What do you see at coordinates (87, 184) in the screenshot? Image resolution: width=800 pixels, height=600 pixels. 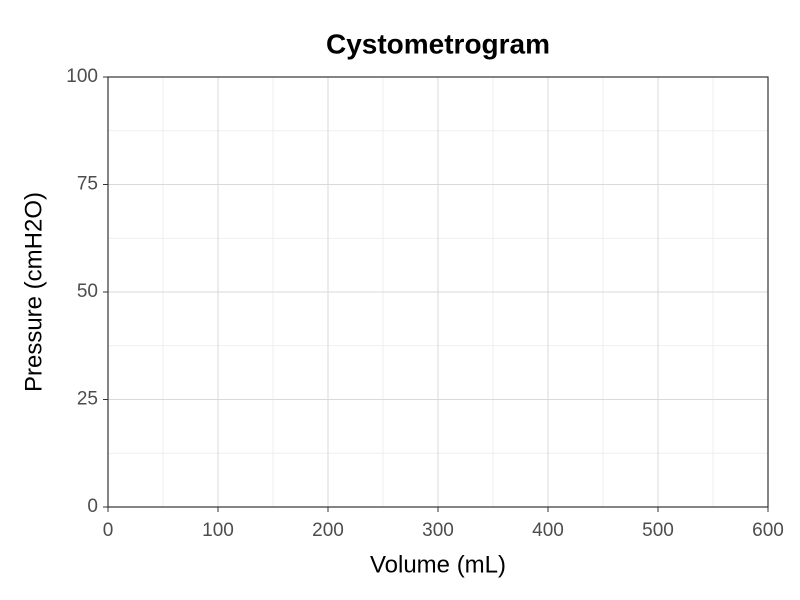 I see `y-tick-label: 75` at bounding box center [87, 184].